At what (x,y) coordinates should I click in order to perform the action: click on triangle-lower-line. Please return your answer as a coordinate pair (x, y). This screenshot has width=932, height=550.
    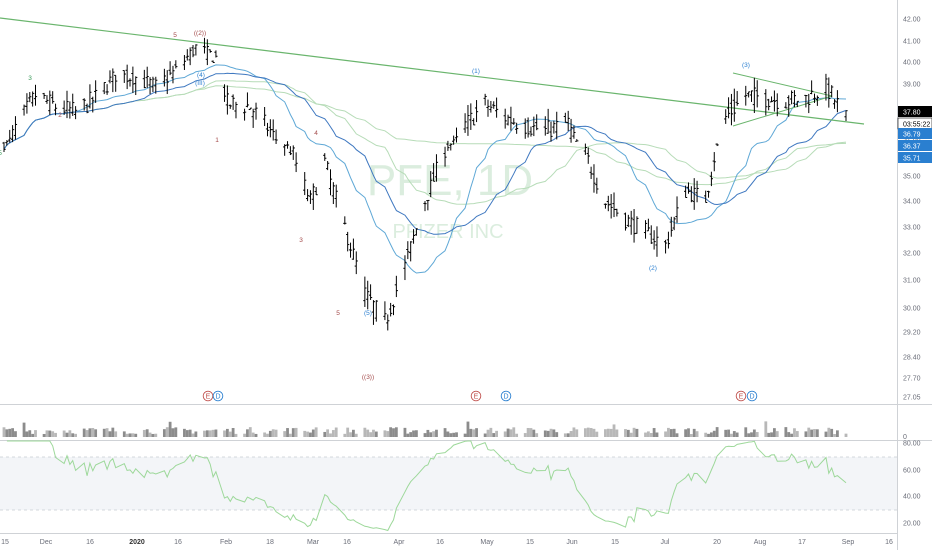
    Looking at the image, I should click on (782, 111).